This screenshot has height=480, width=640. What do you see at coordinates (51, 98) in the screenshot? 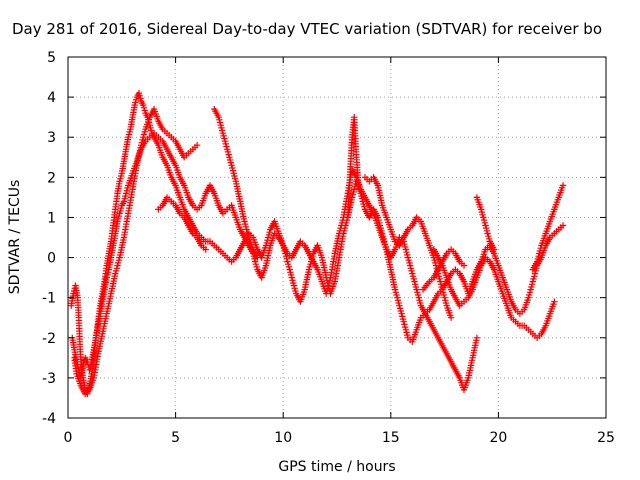
I see `y-tick-label: 4` at bounding box center [51, 98].